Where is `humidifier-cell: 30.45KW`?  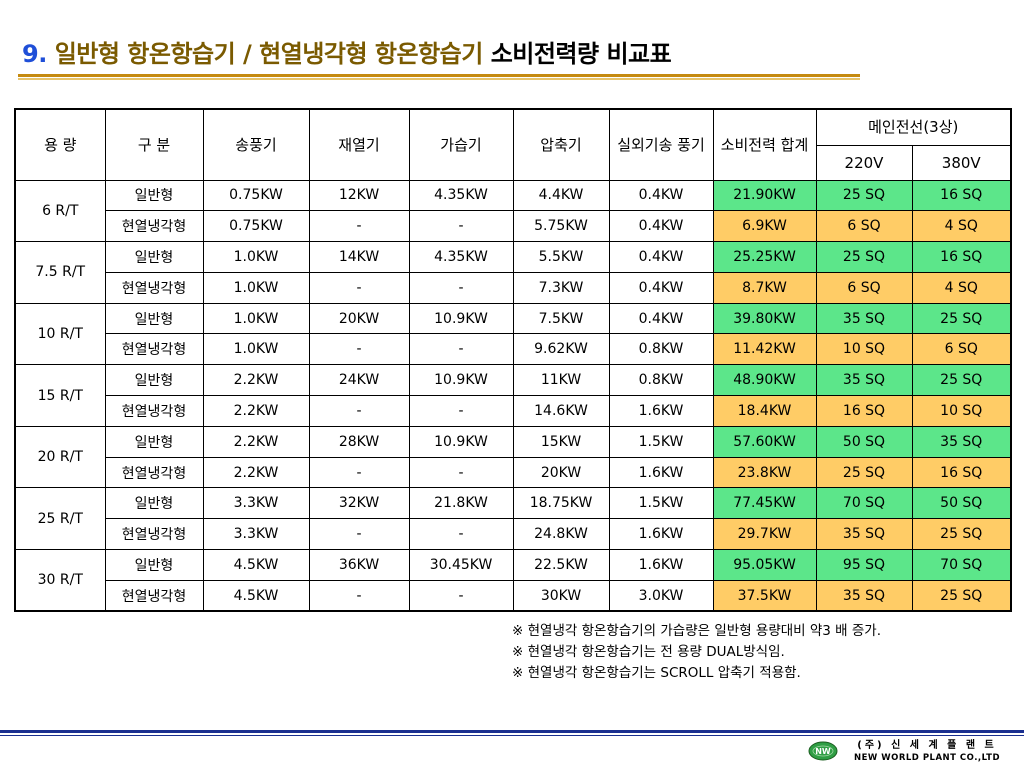 humidifier-cell: 30.45KW is located at coordinates (461, 565).